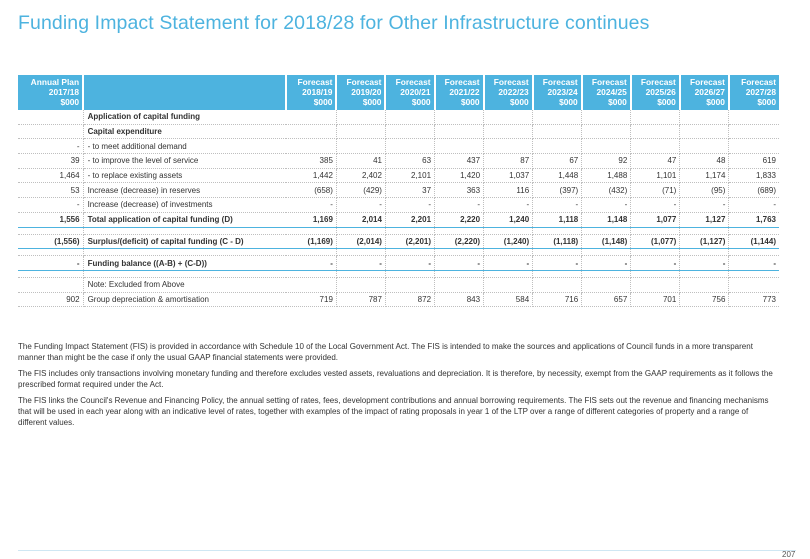 The image size is (810, 559). Describe the element at coordinates (51, 161) in the screenshot. I see `annual-plan-cell: 39` at that location.